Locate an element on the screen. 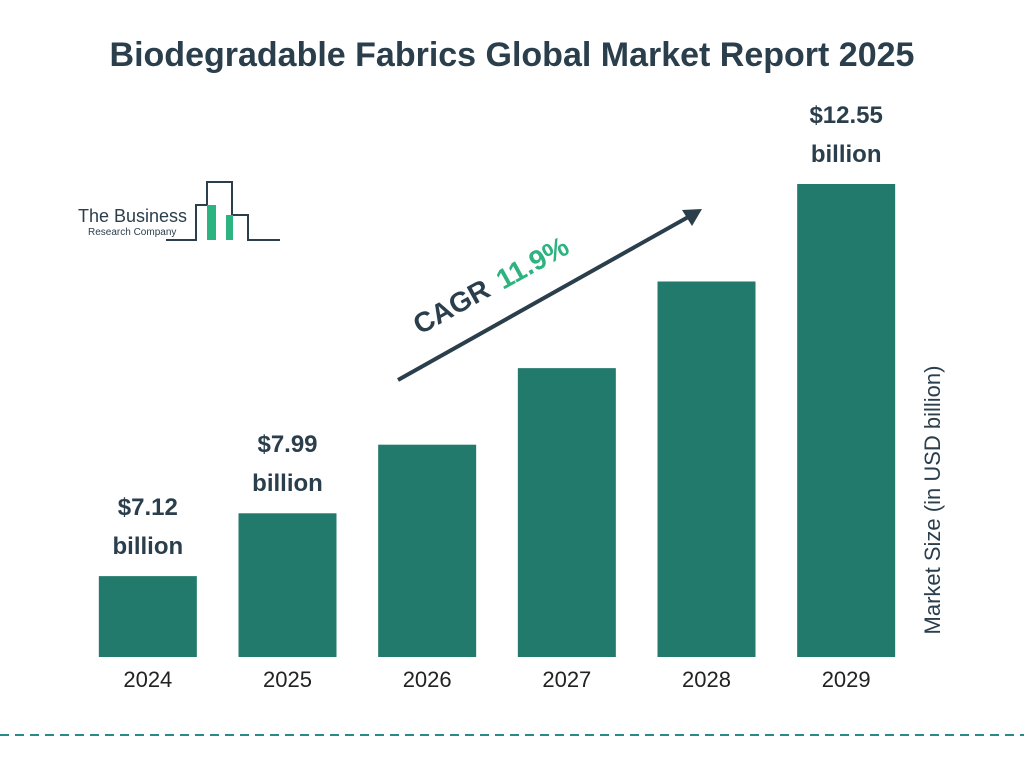  x-tick-label: 2024 is located at coordinates (147, 679).